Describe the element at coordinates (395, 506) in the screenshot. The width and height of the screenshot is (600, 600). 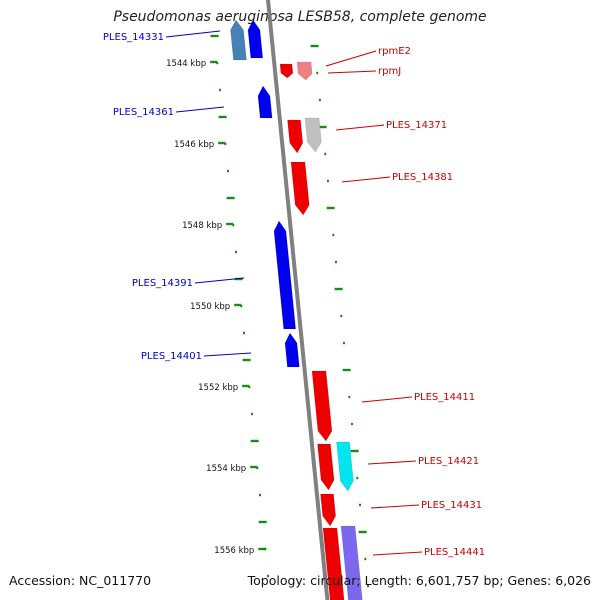
I see `label-ples-14431-leader` at that location.